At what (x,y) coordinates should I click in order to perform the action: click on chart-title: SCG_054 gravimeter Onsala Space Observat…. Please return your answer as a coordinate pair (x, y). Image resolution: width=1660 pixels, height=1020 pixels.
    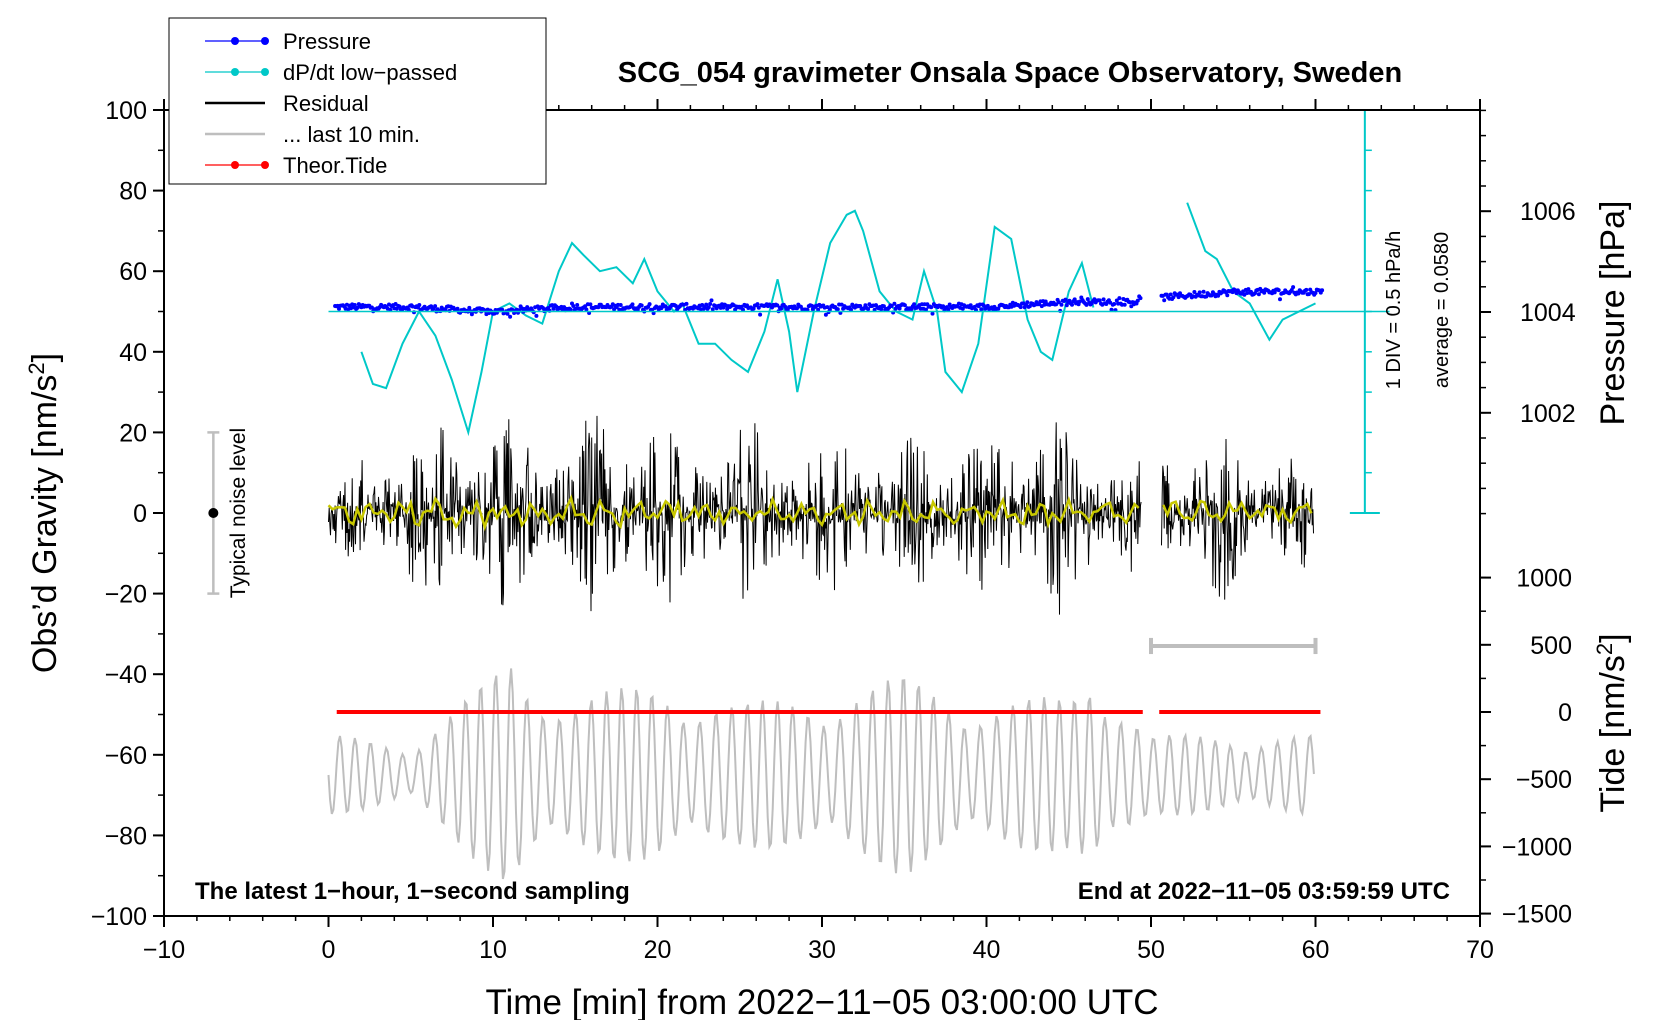
    Looking at the image, I should click on (1010, 73).